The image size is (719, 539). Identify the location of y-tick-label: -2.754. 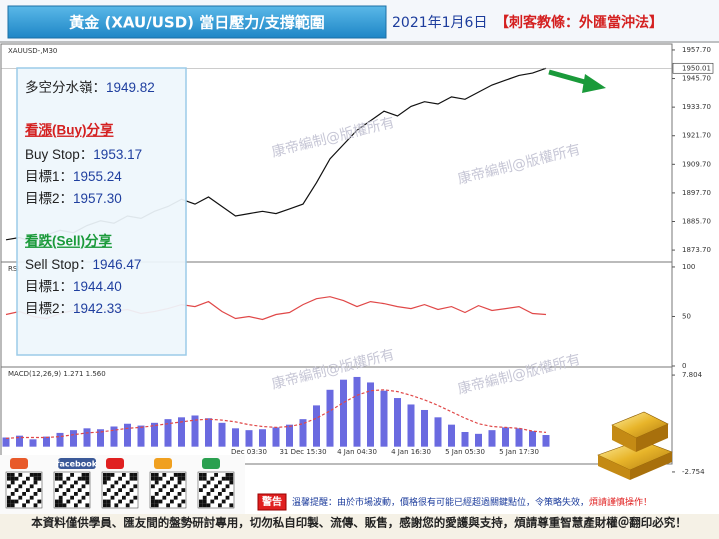
(693, 472).